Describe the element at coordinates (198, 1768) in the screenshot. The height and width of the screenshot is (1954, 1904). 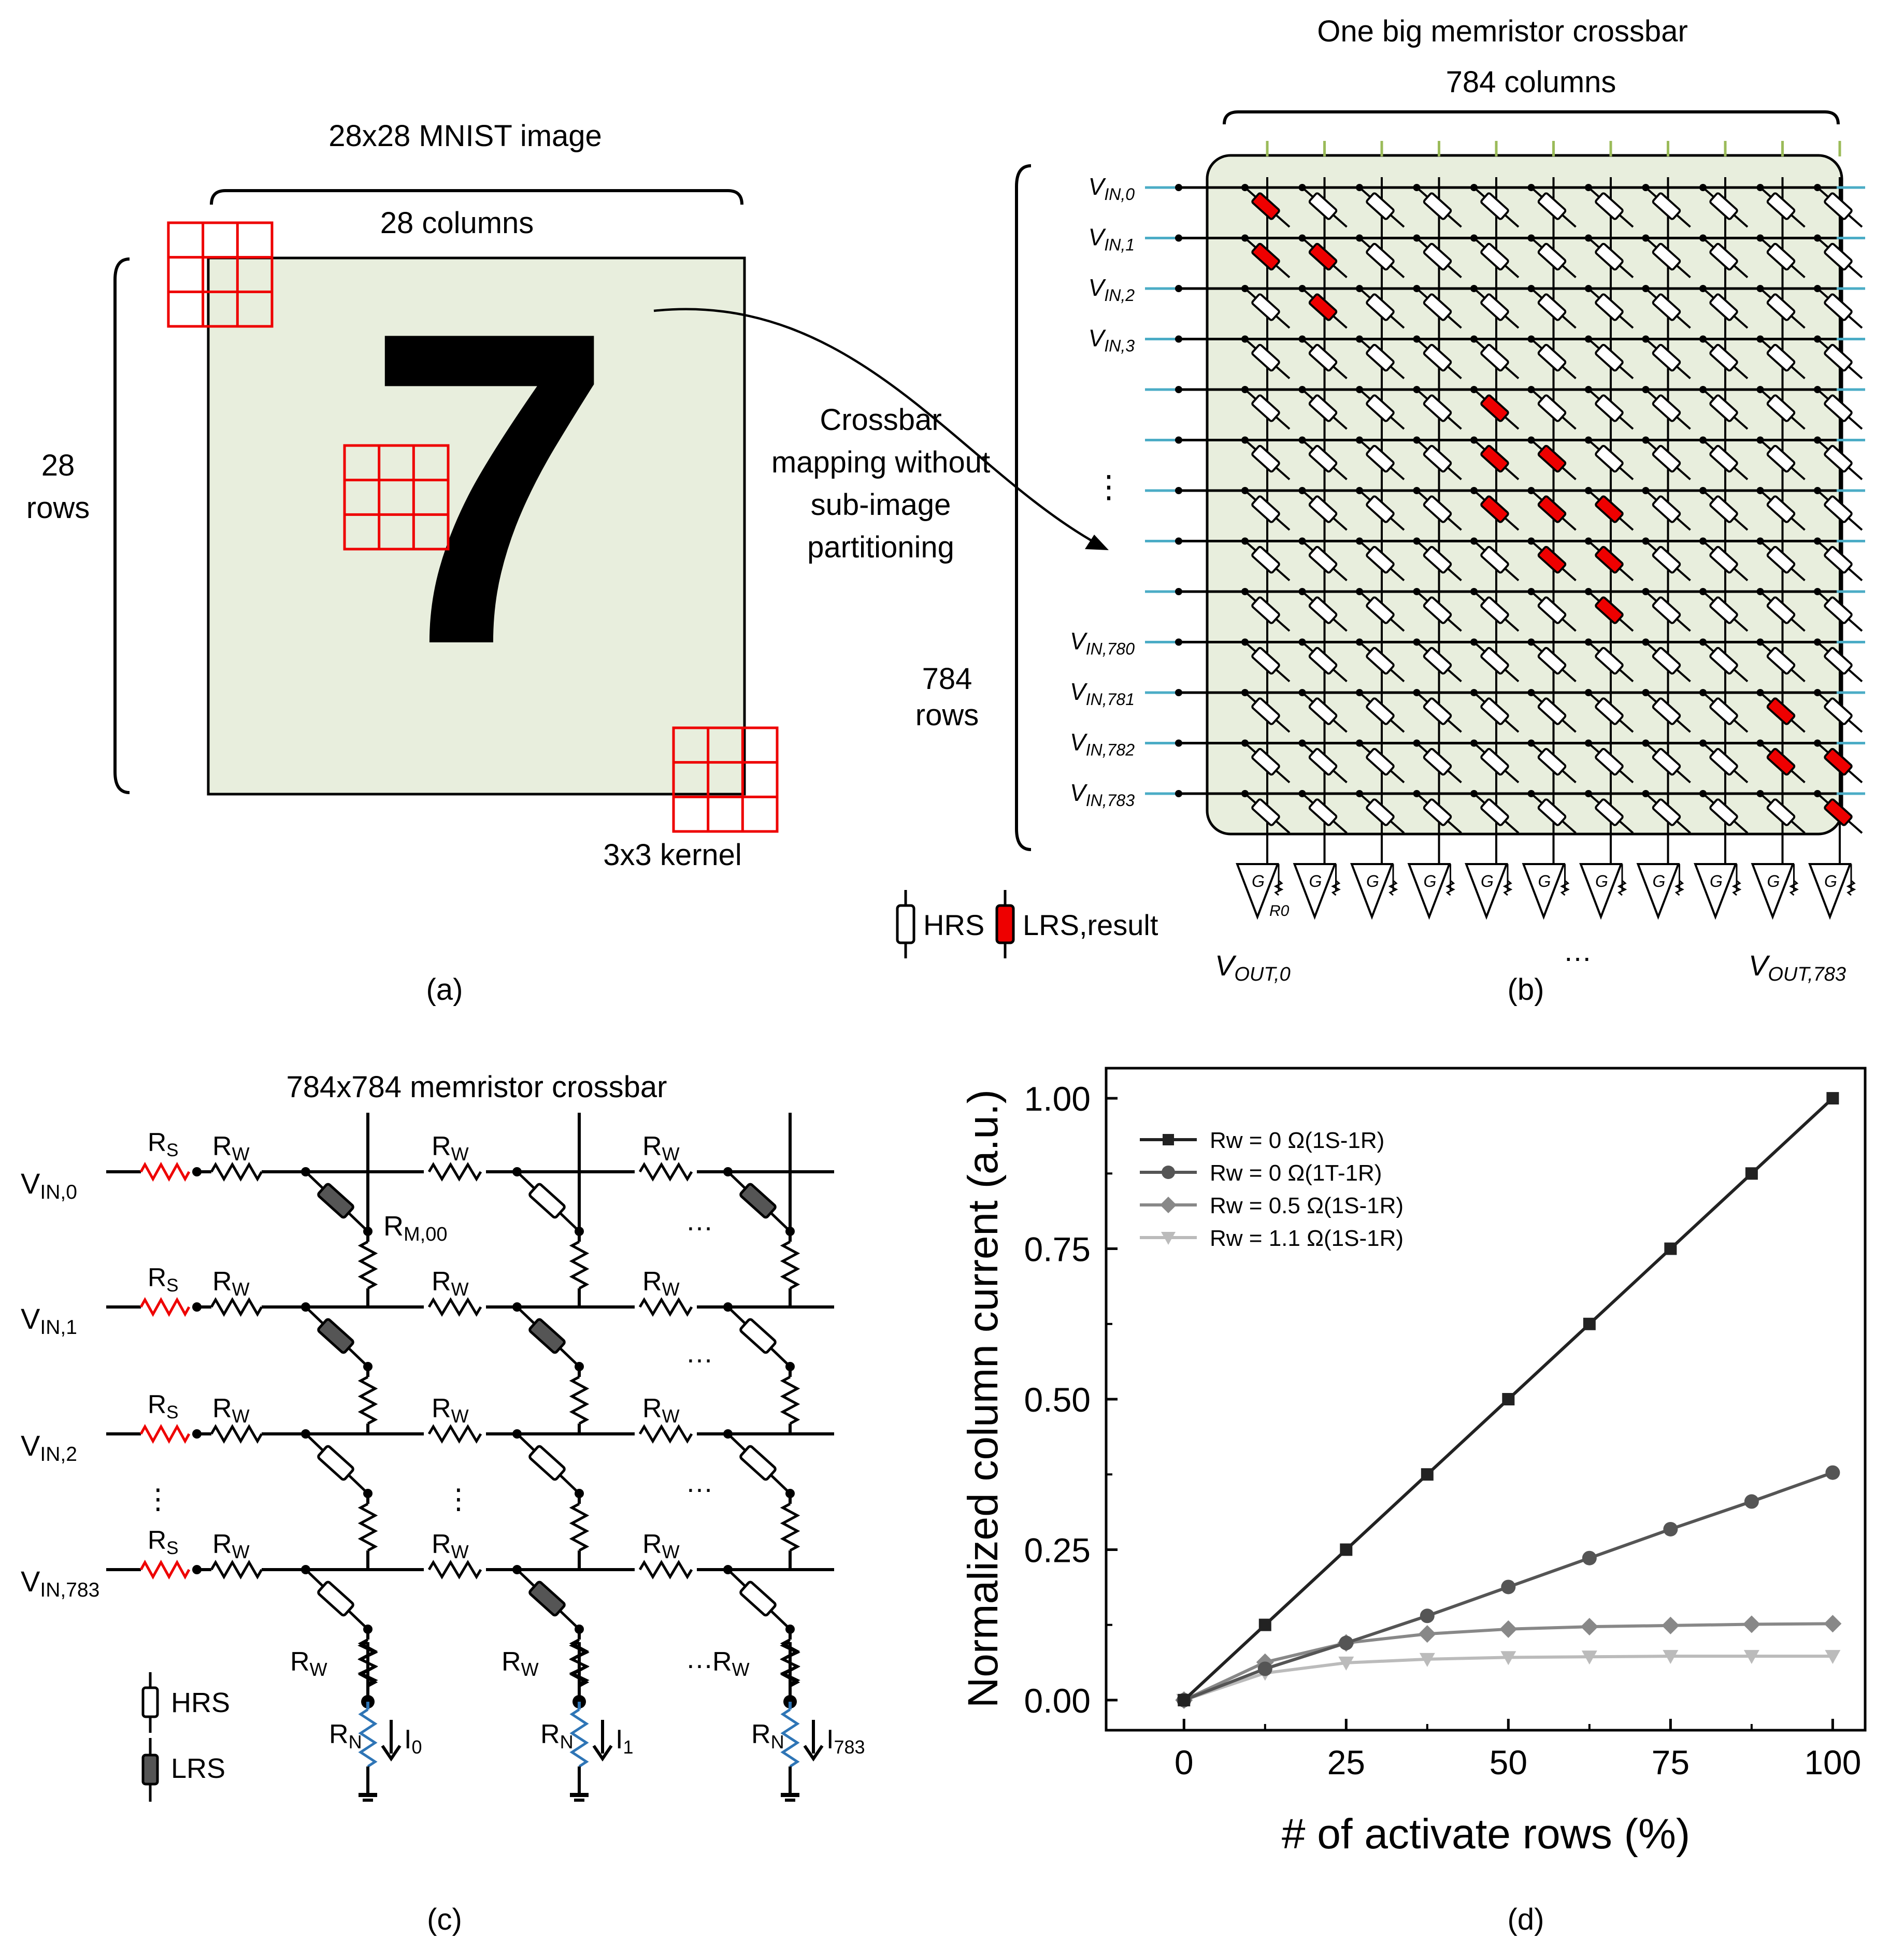
I see `legend-c-lrs-label: LRS` at that location.